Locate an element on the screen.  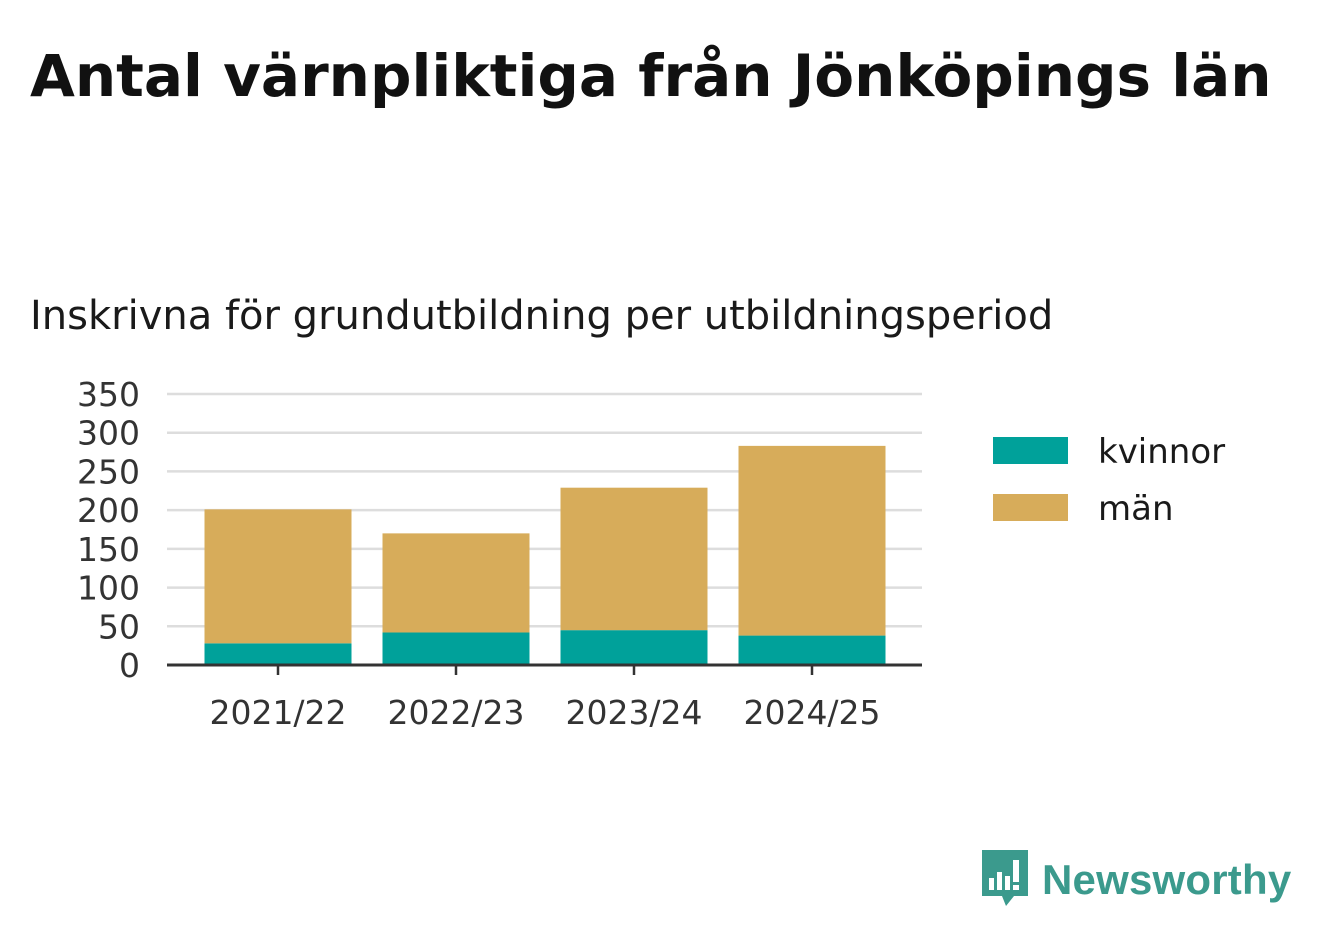
x-axis is located at coordinates (544, 669).